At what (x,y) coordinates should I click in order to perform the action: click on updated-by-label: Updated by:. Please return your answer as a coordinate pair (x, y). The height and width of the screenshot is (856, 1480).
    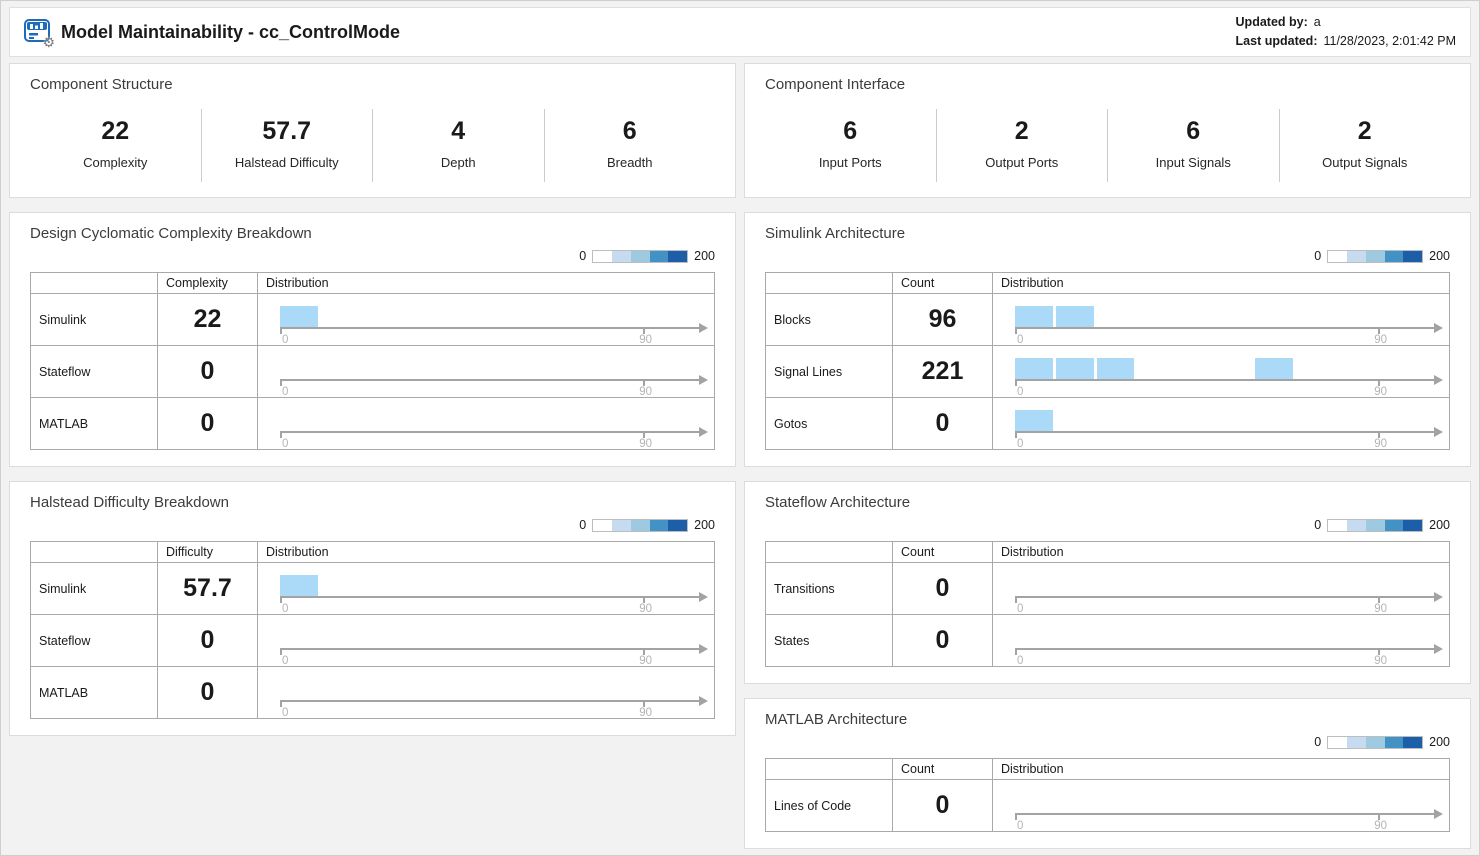
    Looking at the image, I should click on (1271, 21).